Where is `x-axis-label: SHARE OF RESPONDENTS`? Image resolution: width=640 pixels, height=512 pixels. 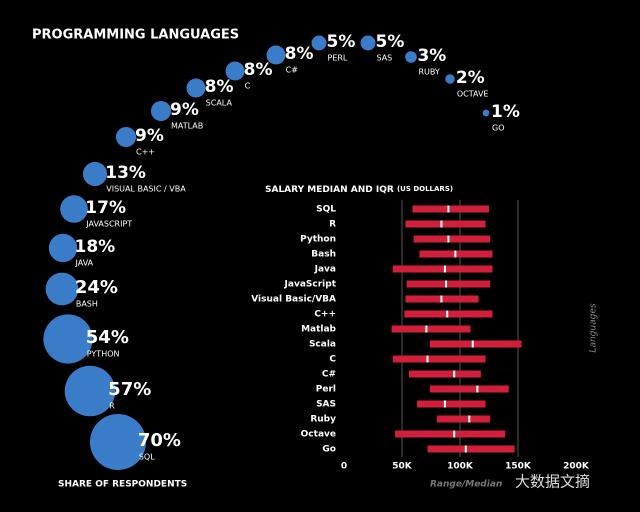 x-axis-label: SHARE OF RESPONDENTS is located at coordinates (122, 485).